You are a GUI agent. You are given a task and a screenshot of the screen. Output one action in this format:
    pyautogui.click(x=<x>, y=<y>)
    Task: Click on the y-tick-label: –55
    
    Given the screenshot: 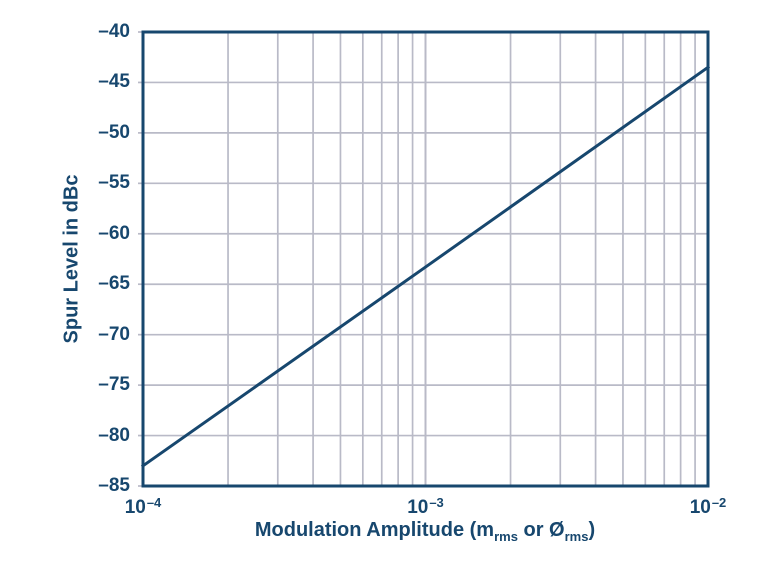 What is the action you would take?
    pyautogui.click(x=114, y=183)
    